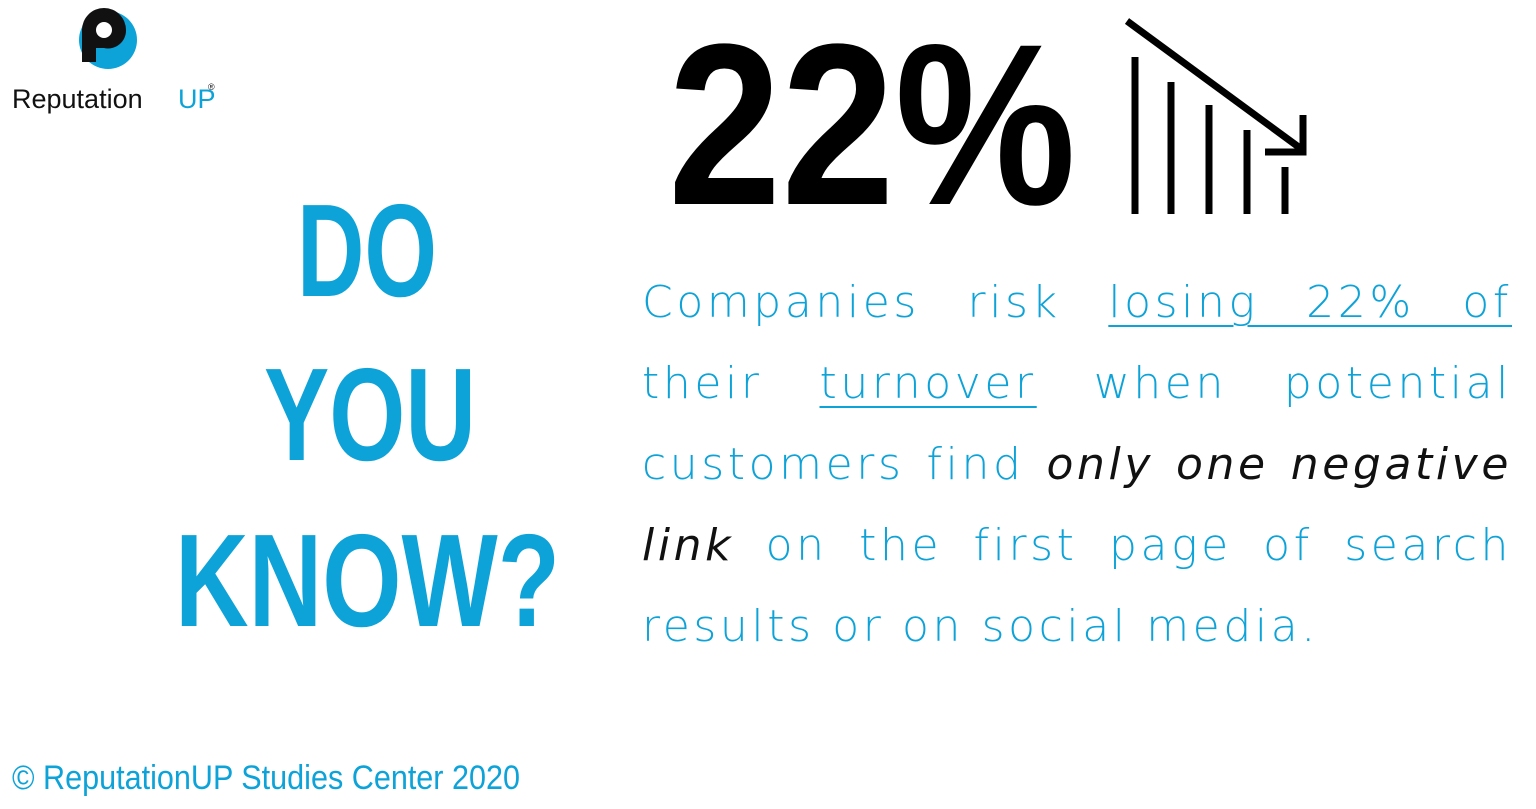 This screenshot has height=809, width=1536. I want to click on decline-icon, so click(1215, 116).